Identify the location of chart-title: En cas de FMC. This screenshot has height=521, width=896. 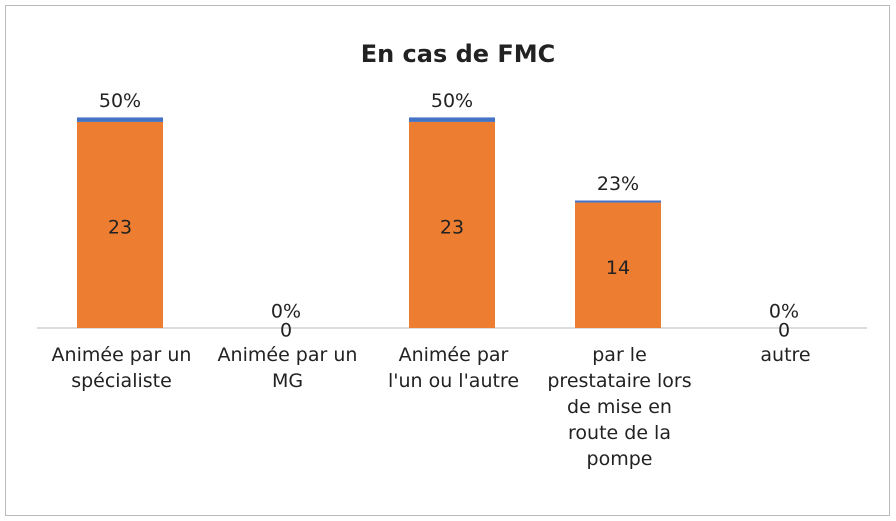
(458, 54).